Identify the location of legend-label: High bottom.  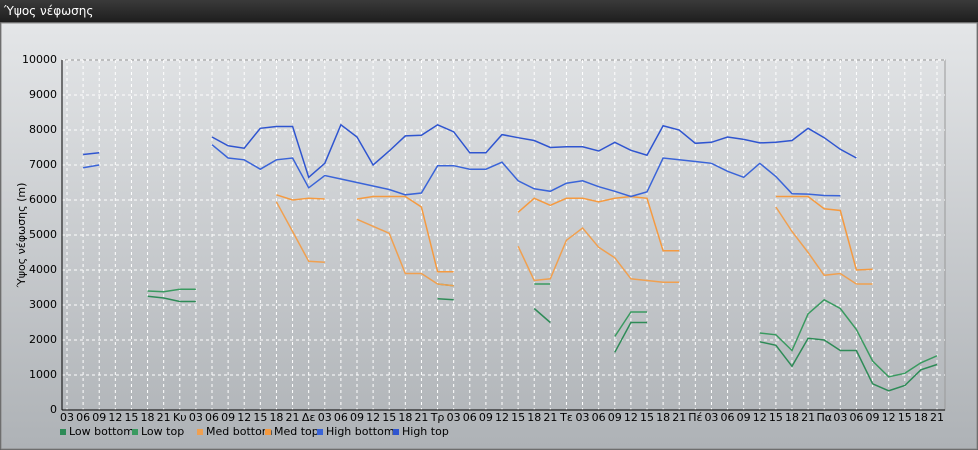
(360, 431).